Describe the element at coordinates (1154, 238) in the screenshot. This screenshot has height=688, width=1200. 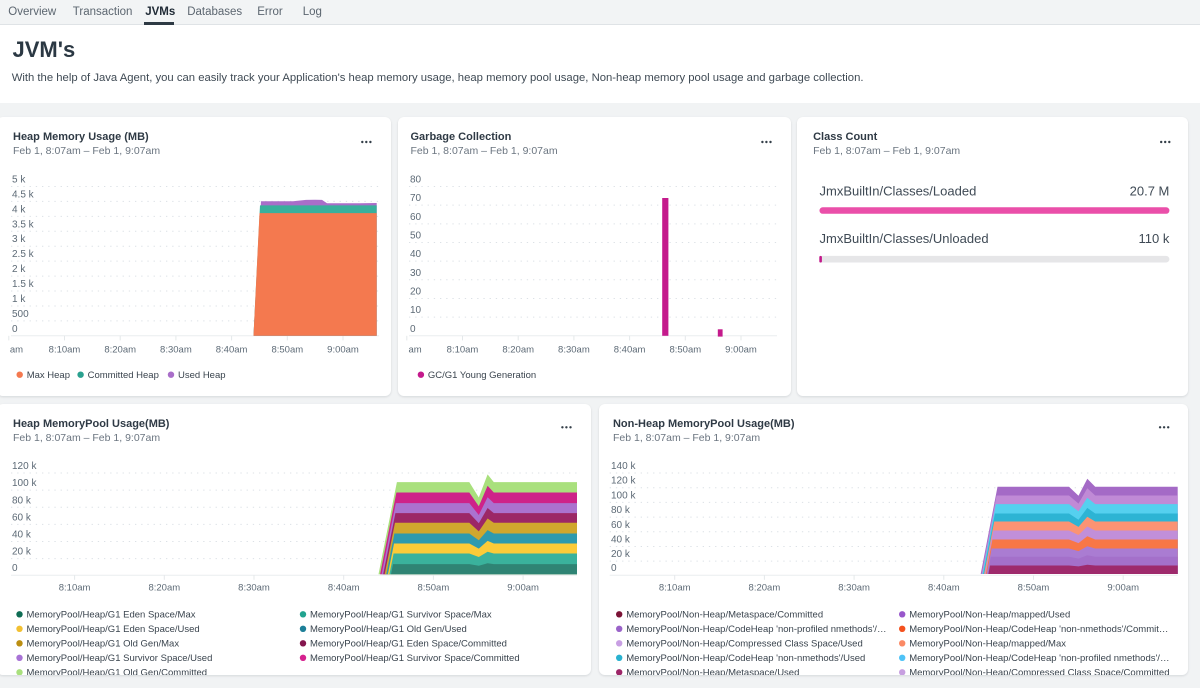
I see `svg-text: 110 k` at that location.